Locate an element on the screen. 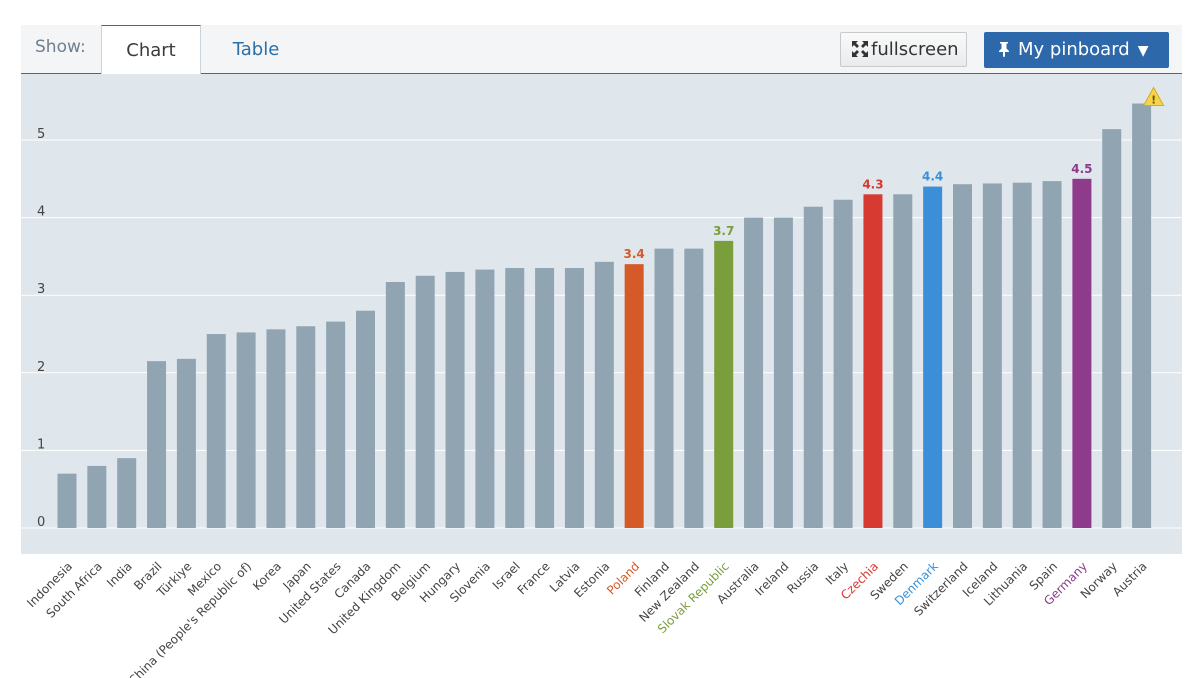 This screenshot has height=678, width=1200. x-tick-label: Russia is located at coordinates (802, 577).